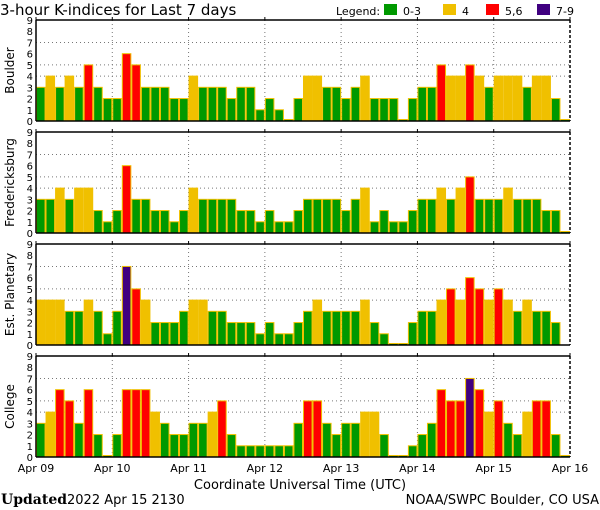  I want to click on updated-label: Updated, so click(34, 500).